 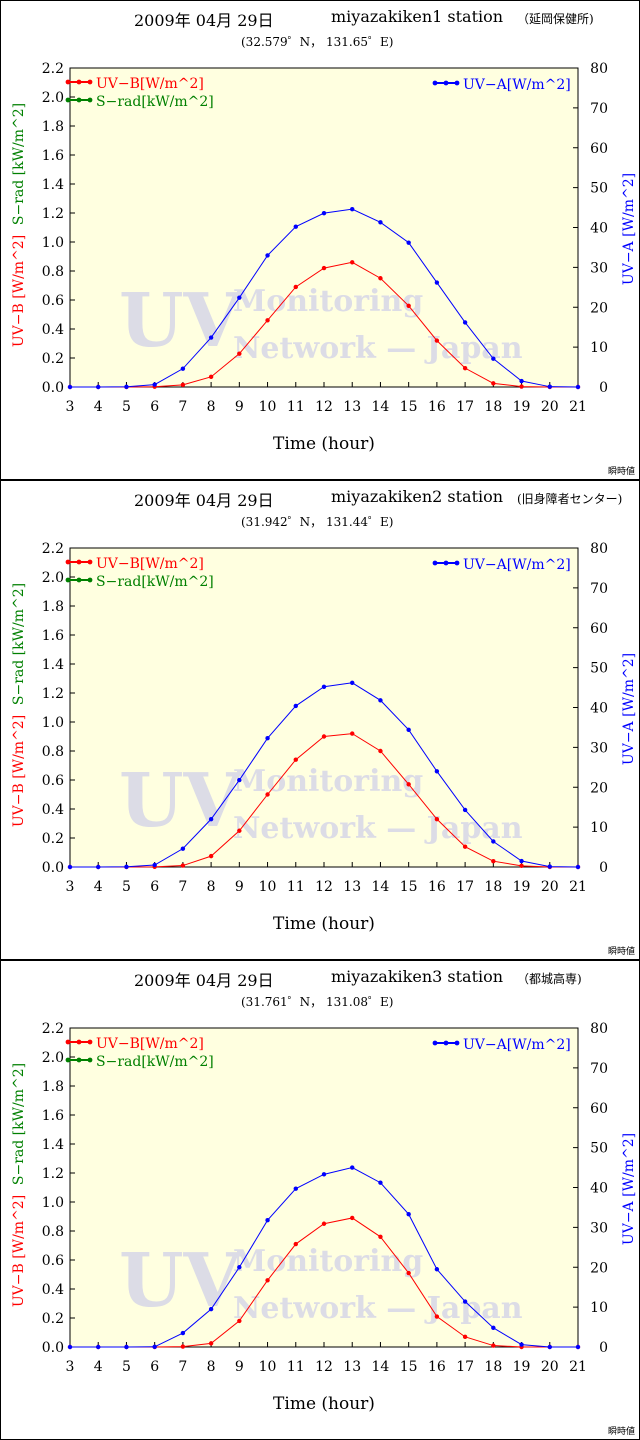 I want to click on x-tick-label: 12, so click(x=324, y=407).